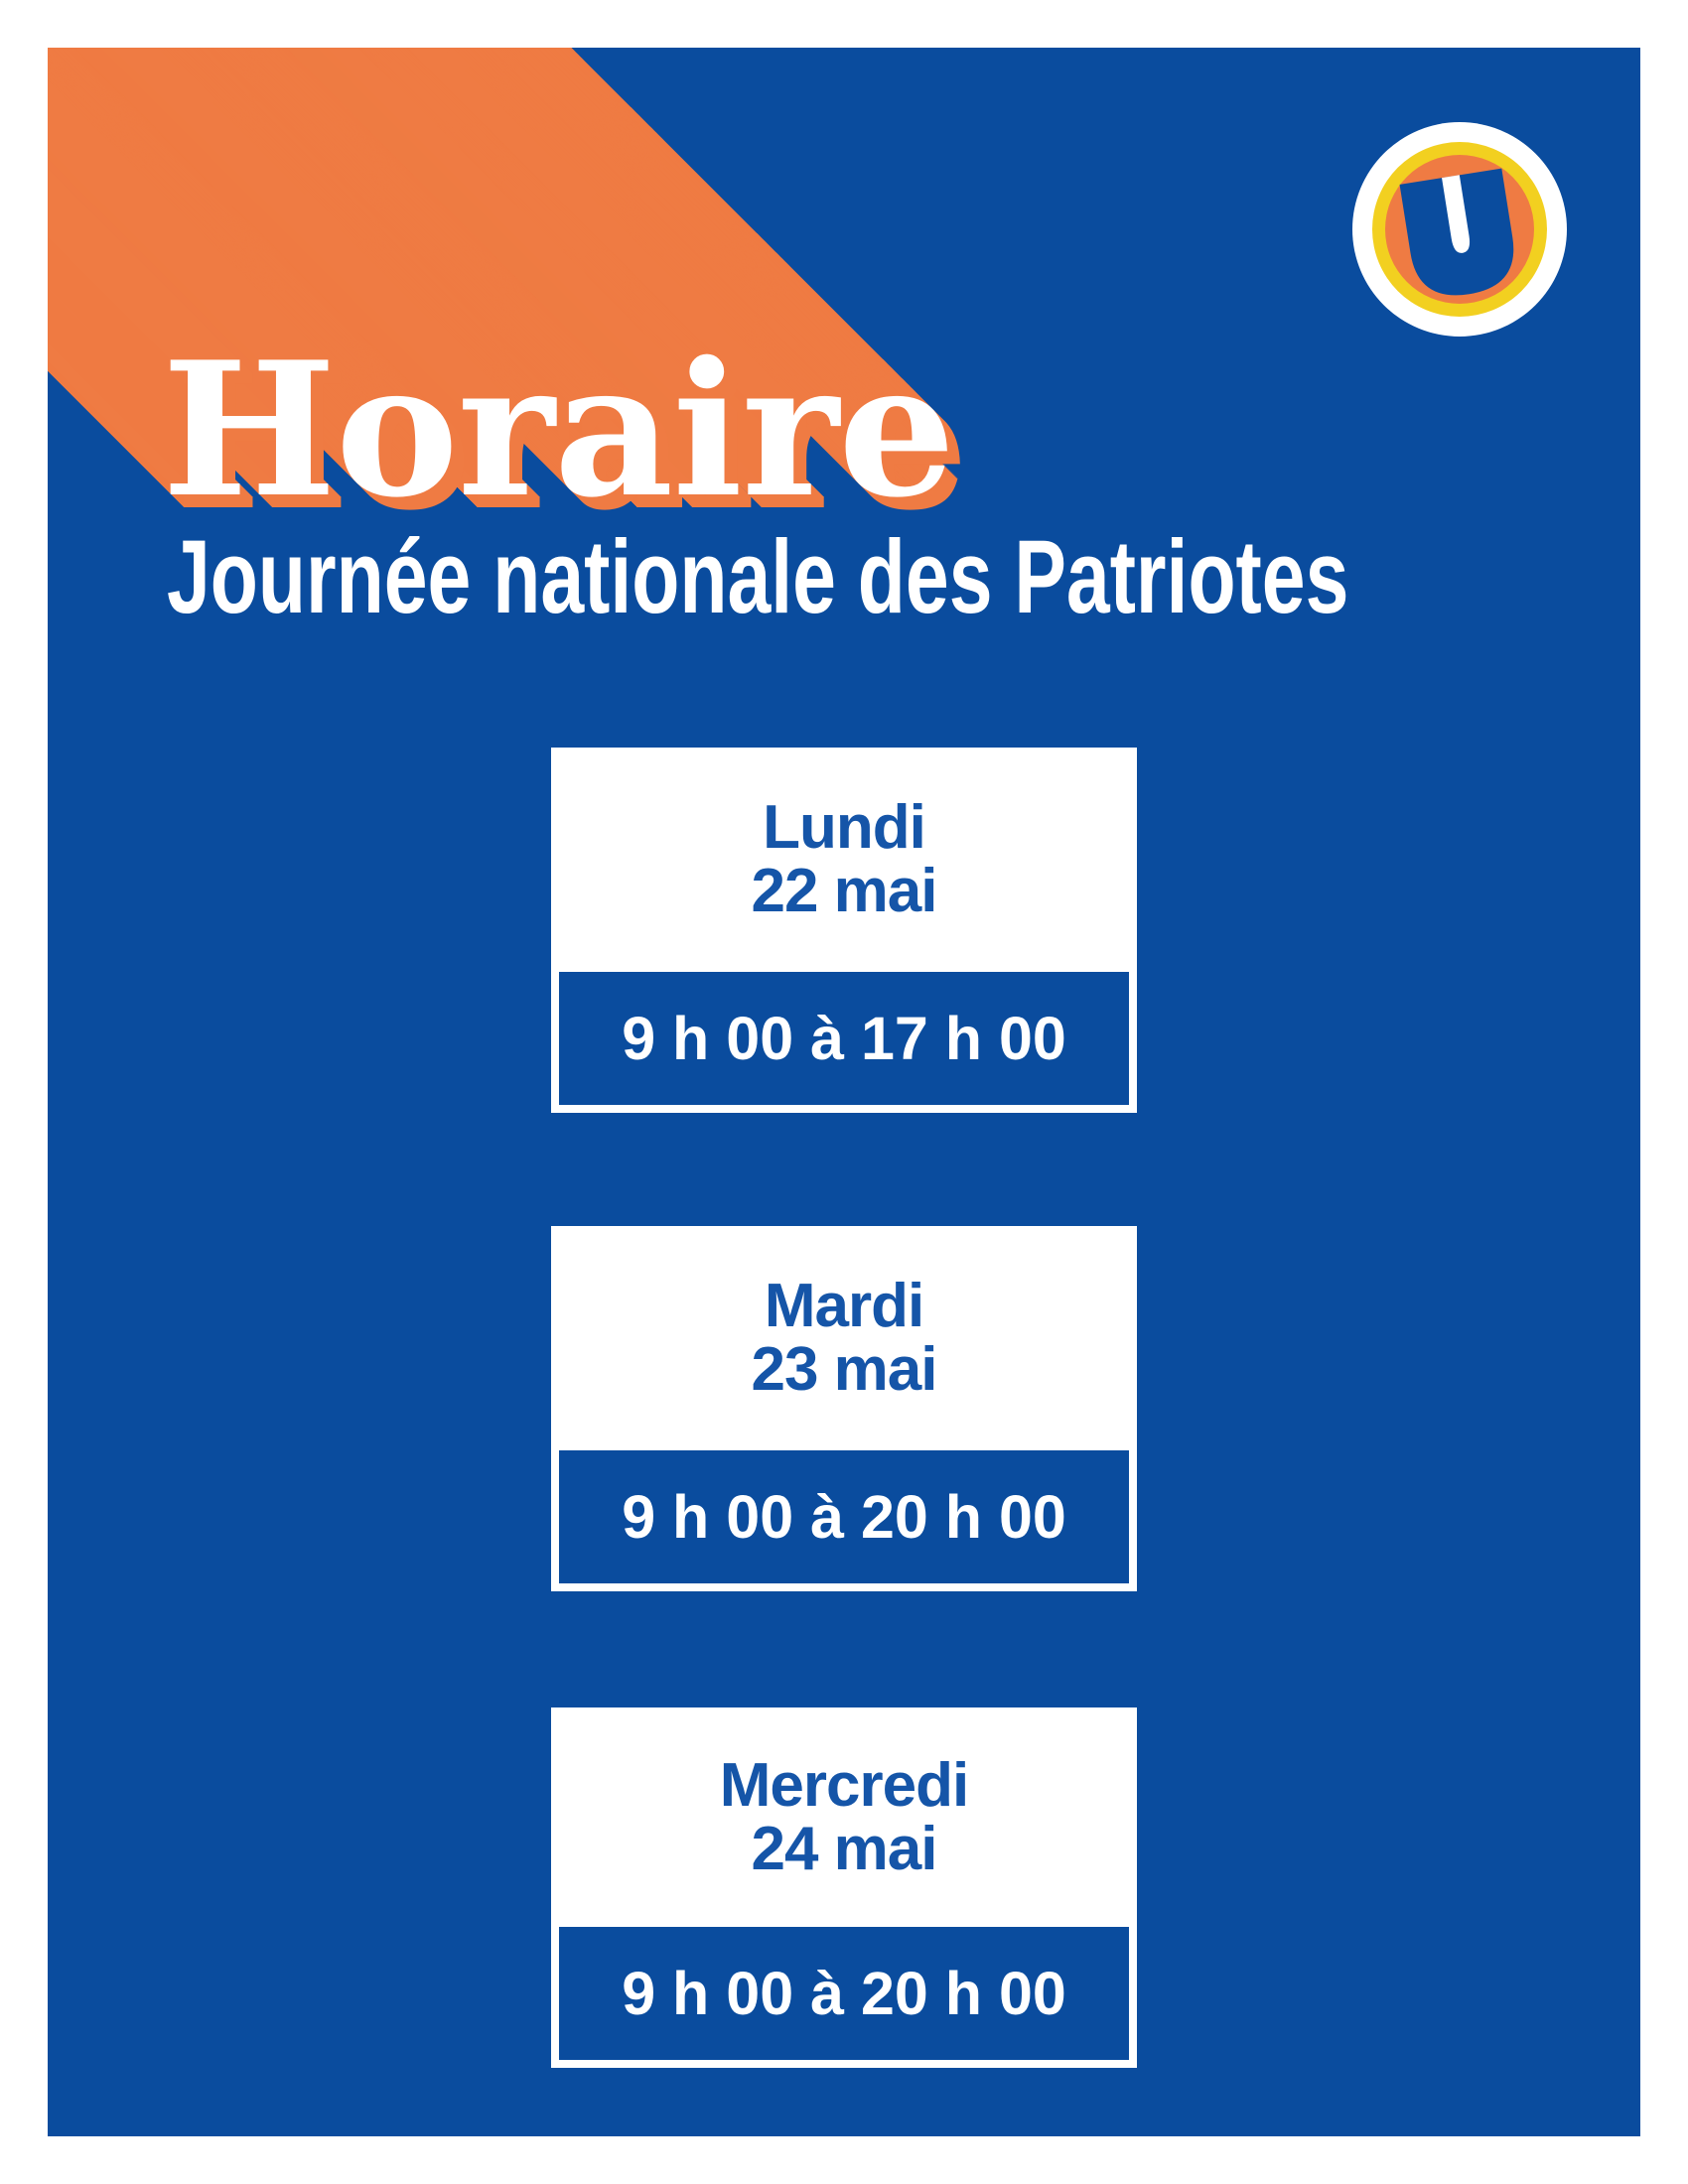 This screenshot has height=2184, width=1688. I want to click on day-area: Lundi 22 mai, so click(844, 860).